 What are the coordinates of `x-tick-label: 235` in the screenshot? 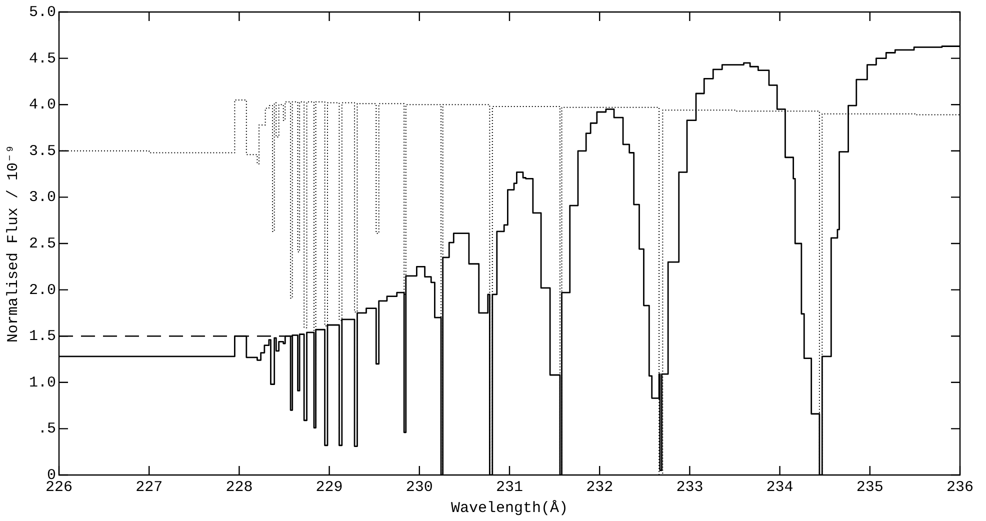 It's located at (870, 487).